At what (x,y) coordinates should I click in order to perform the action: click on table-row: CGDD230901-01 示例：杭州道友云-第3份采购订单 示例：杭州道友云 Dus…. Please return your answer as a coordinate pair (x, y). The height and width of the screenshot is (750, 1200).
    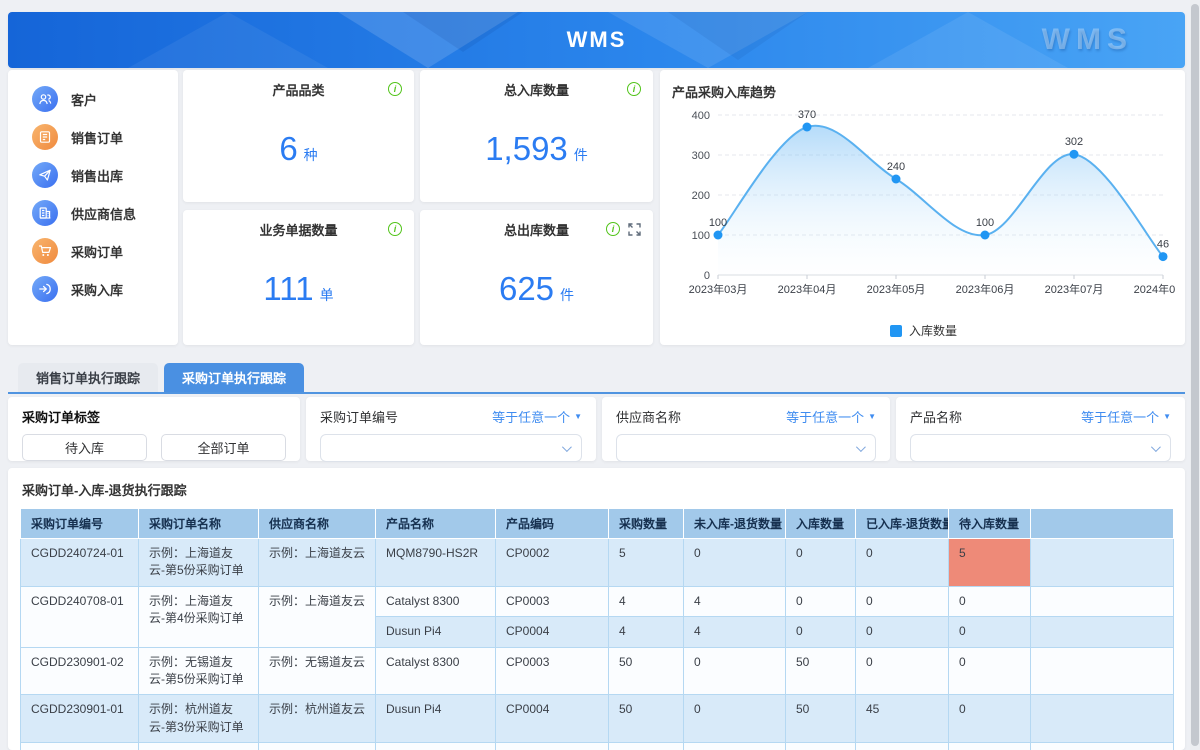
    Looking at the image, I should click on (597, 719).